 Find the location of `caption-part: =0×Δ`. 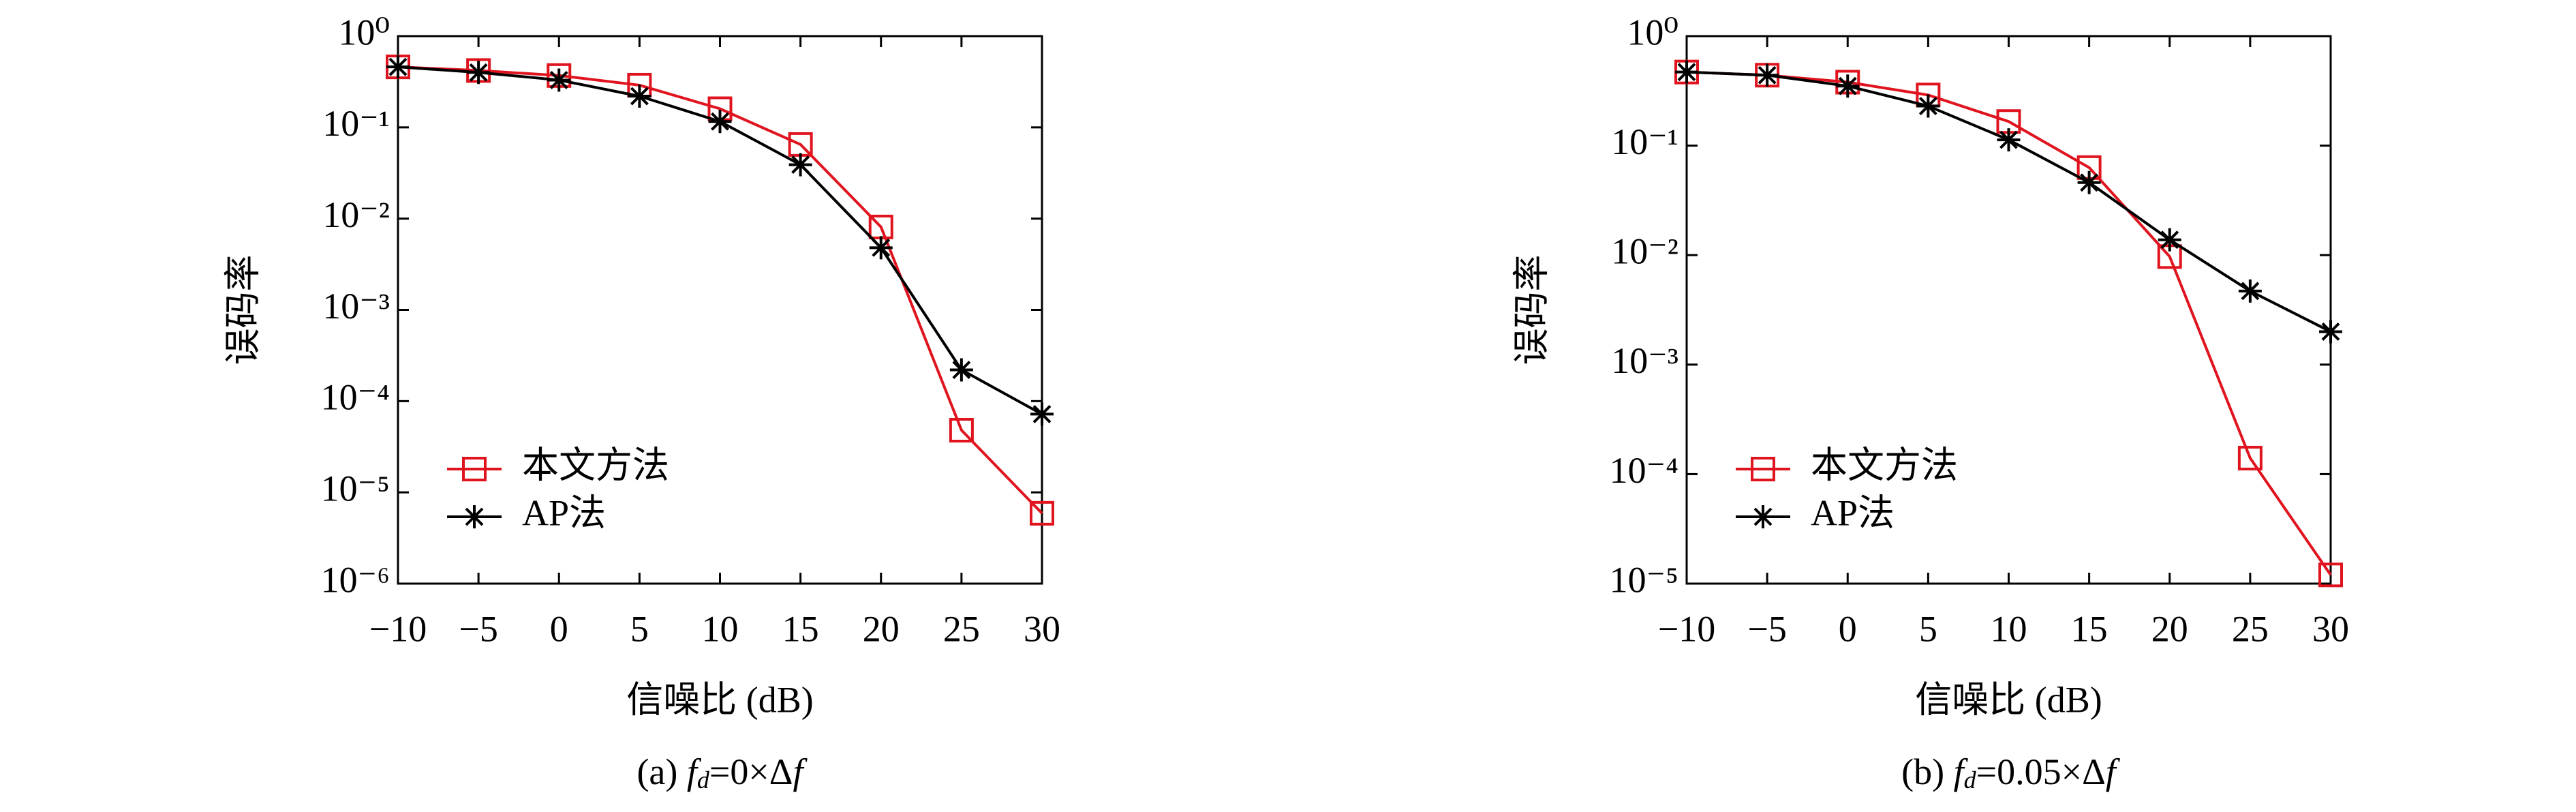

caption-part: =0×Δ is located at coordinates (751, 771).